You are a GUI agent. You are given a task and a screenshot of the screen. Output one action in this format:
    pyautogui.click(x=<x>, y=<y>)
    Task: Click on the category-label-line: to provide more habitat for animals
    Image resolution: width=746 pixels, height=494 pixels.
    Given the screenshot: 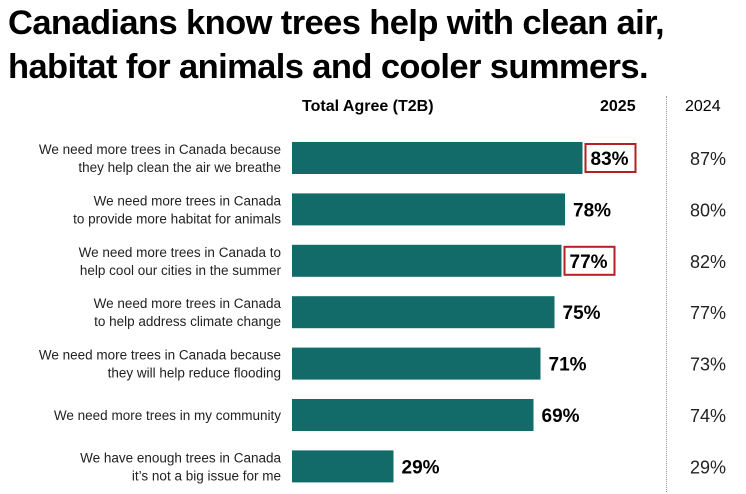 What is the action you would take?
    pyautogui.click(x=177, y=218)
    